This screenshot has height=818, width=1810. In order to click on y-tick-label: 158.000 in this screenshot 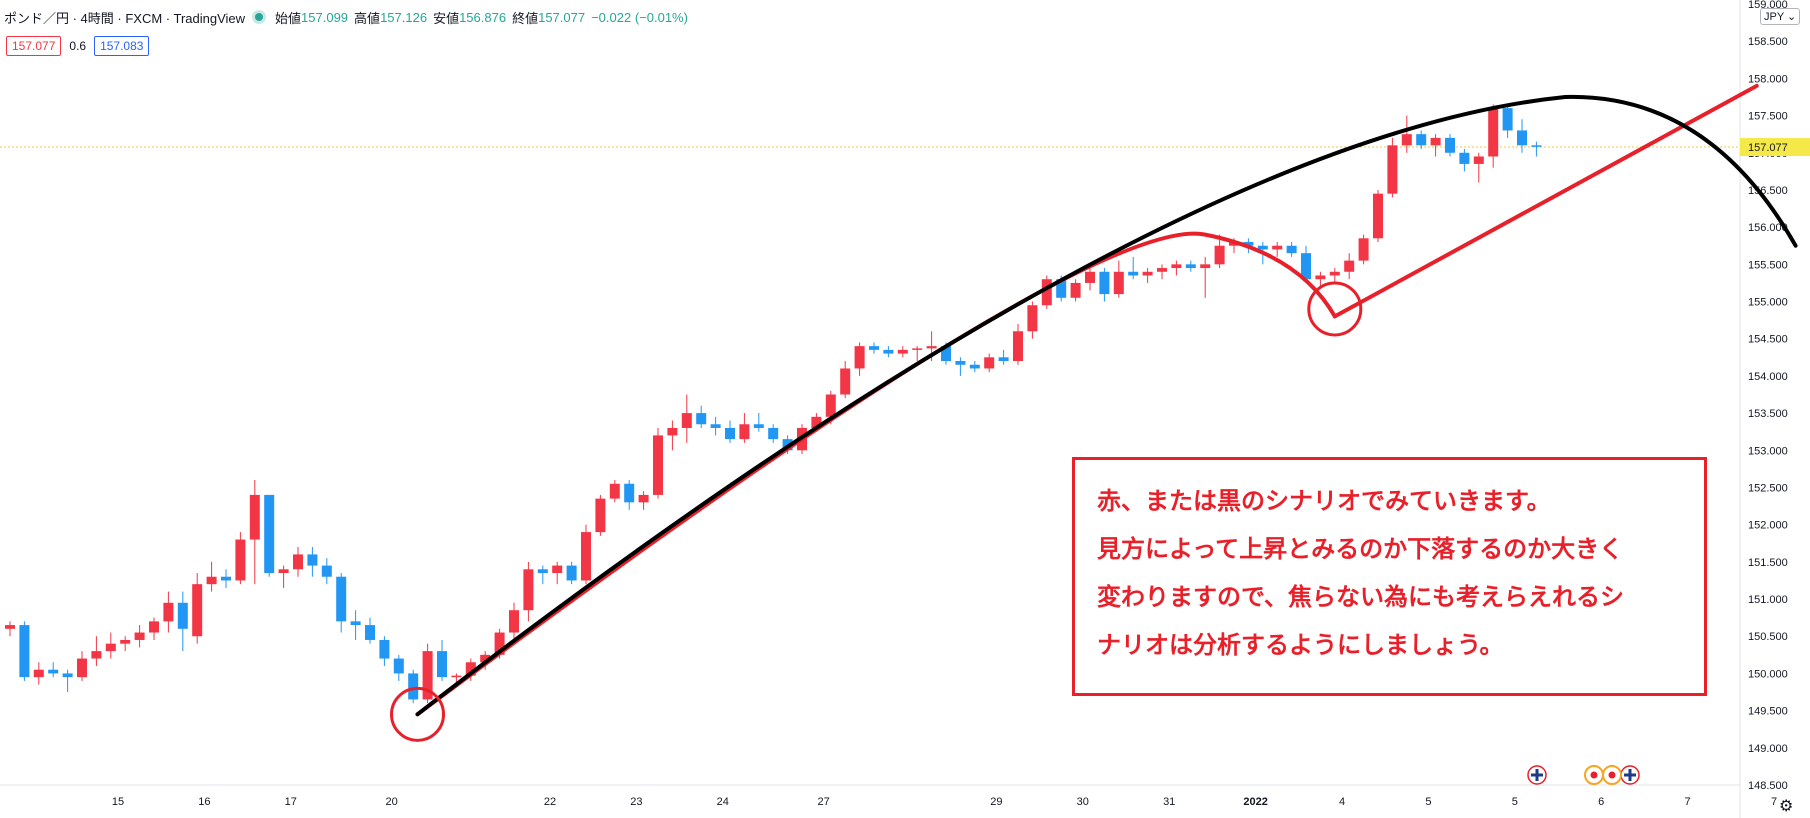, I will do `click(1768, 79)`.